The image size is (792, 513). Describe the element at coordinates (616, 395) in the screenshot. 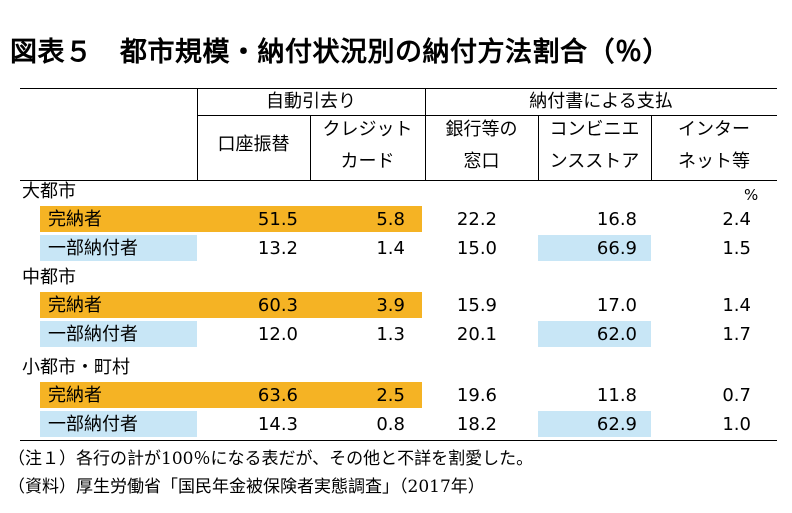

I see `value-cell: 11.8` at that location.